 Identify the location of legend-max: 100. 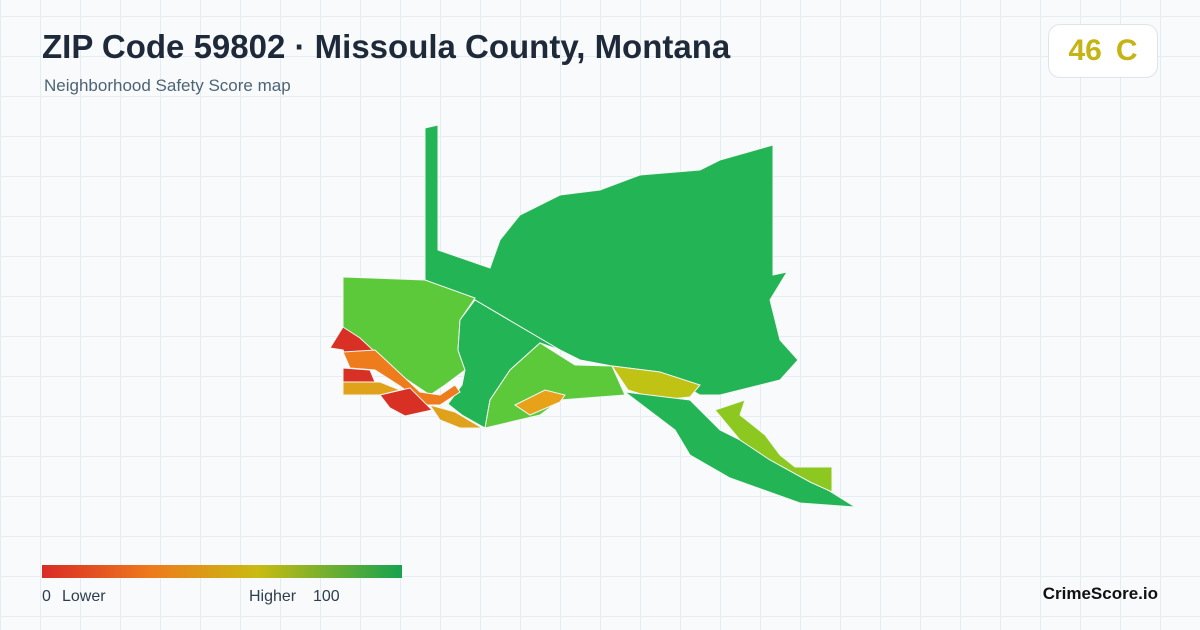
(326, 596).